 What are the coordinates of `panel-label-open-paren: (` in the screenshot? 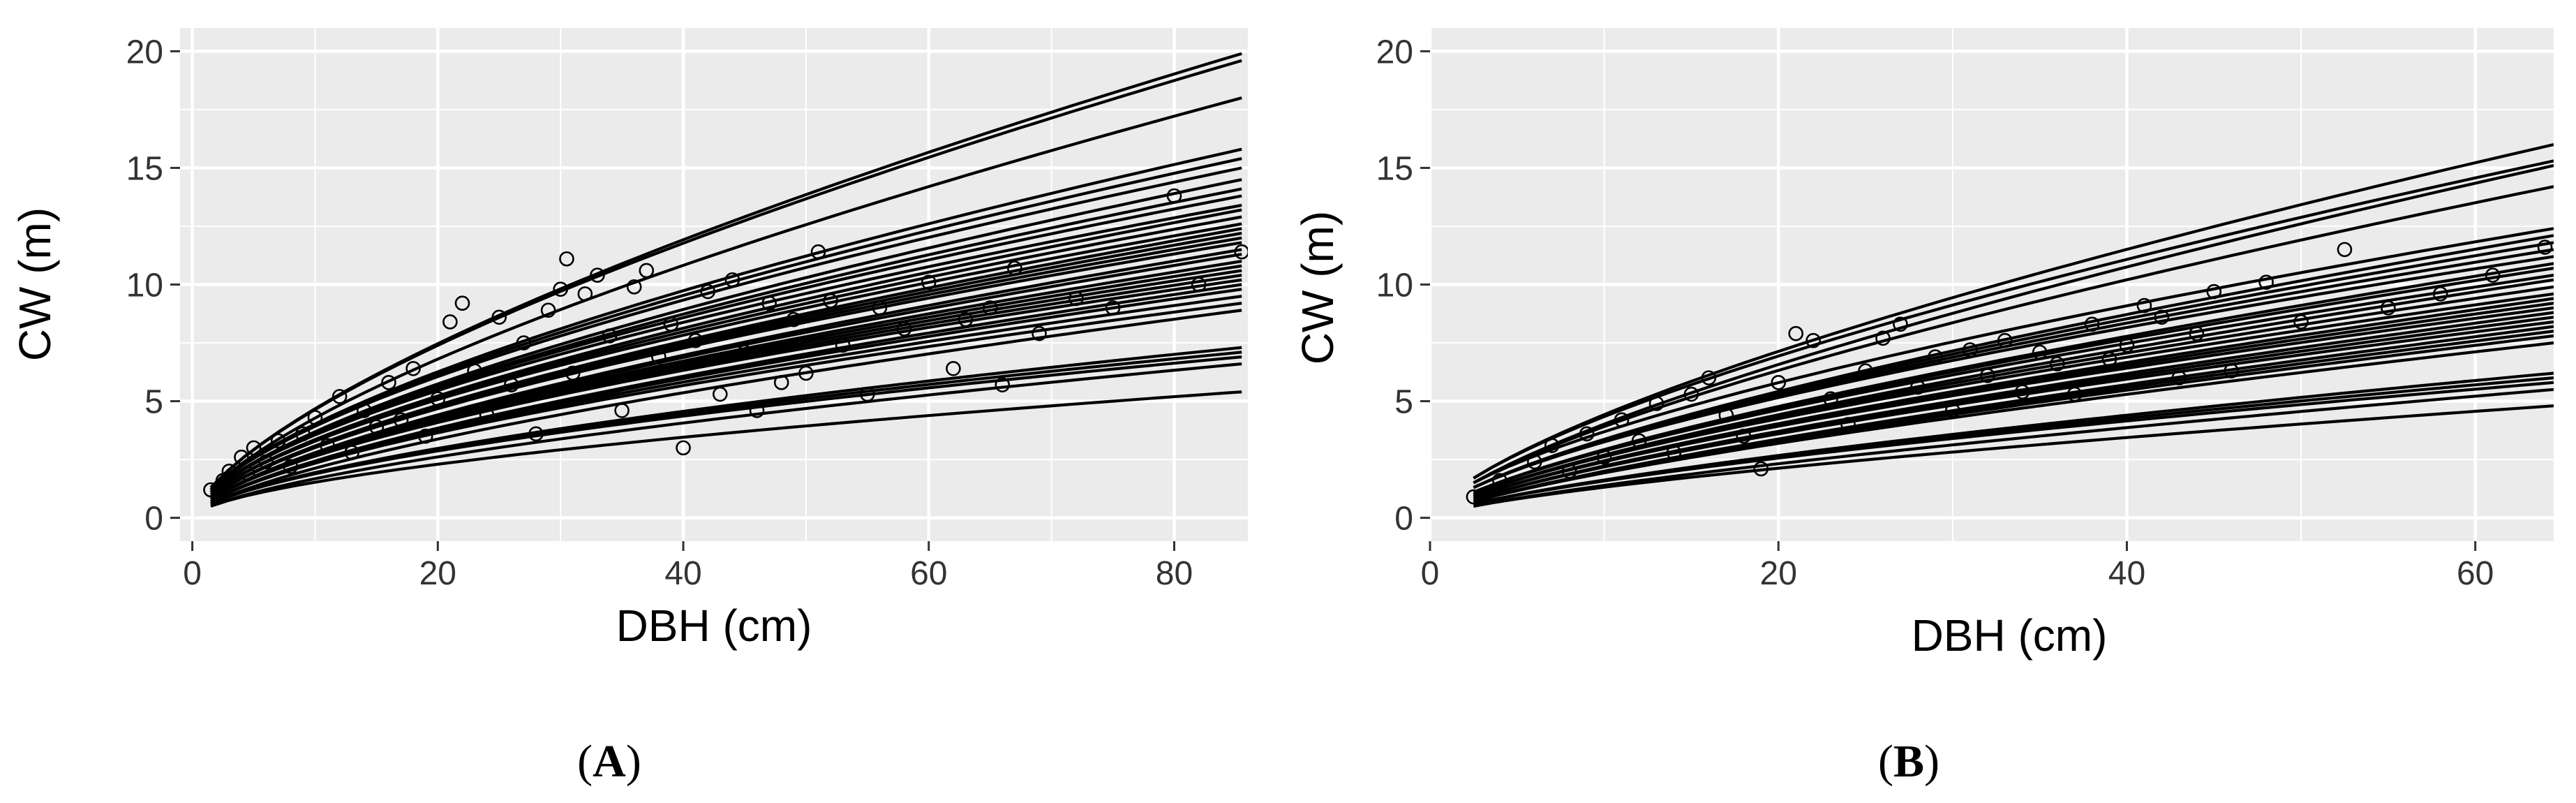 It's located at (1886, 761).